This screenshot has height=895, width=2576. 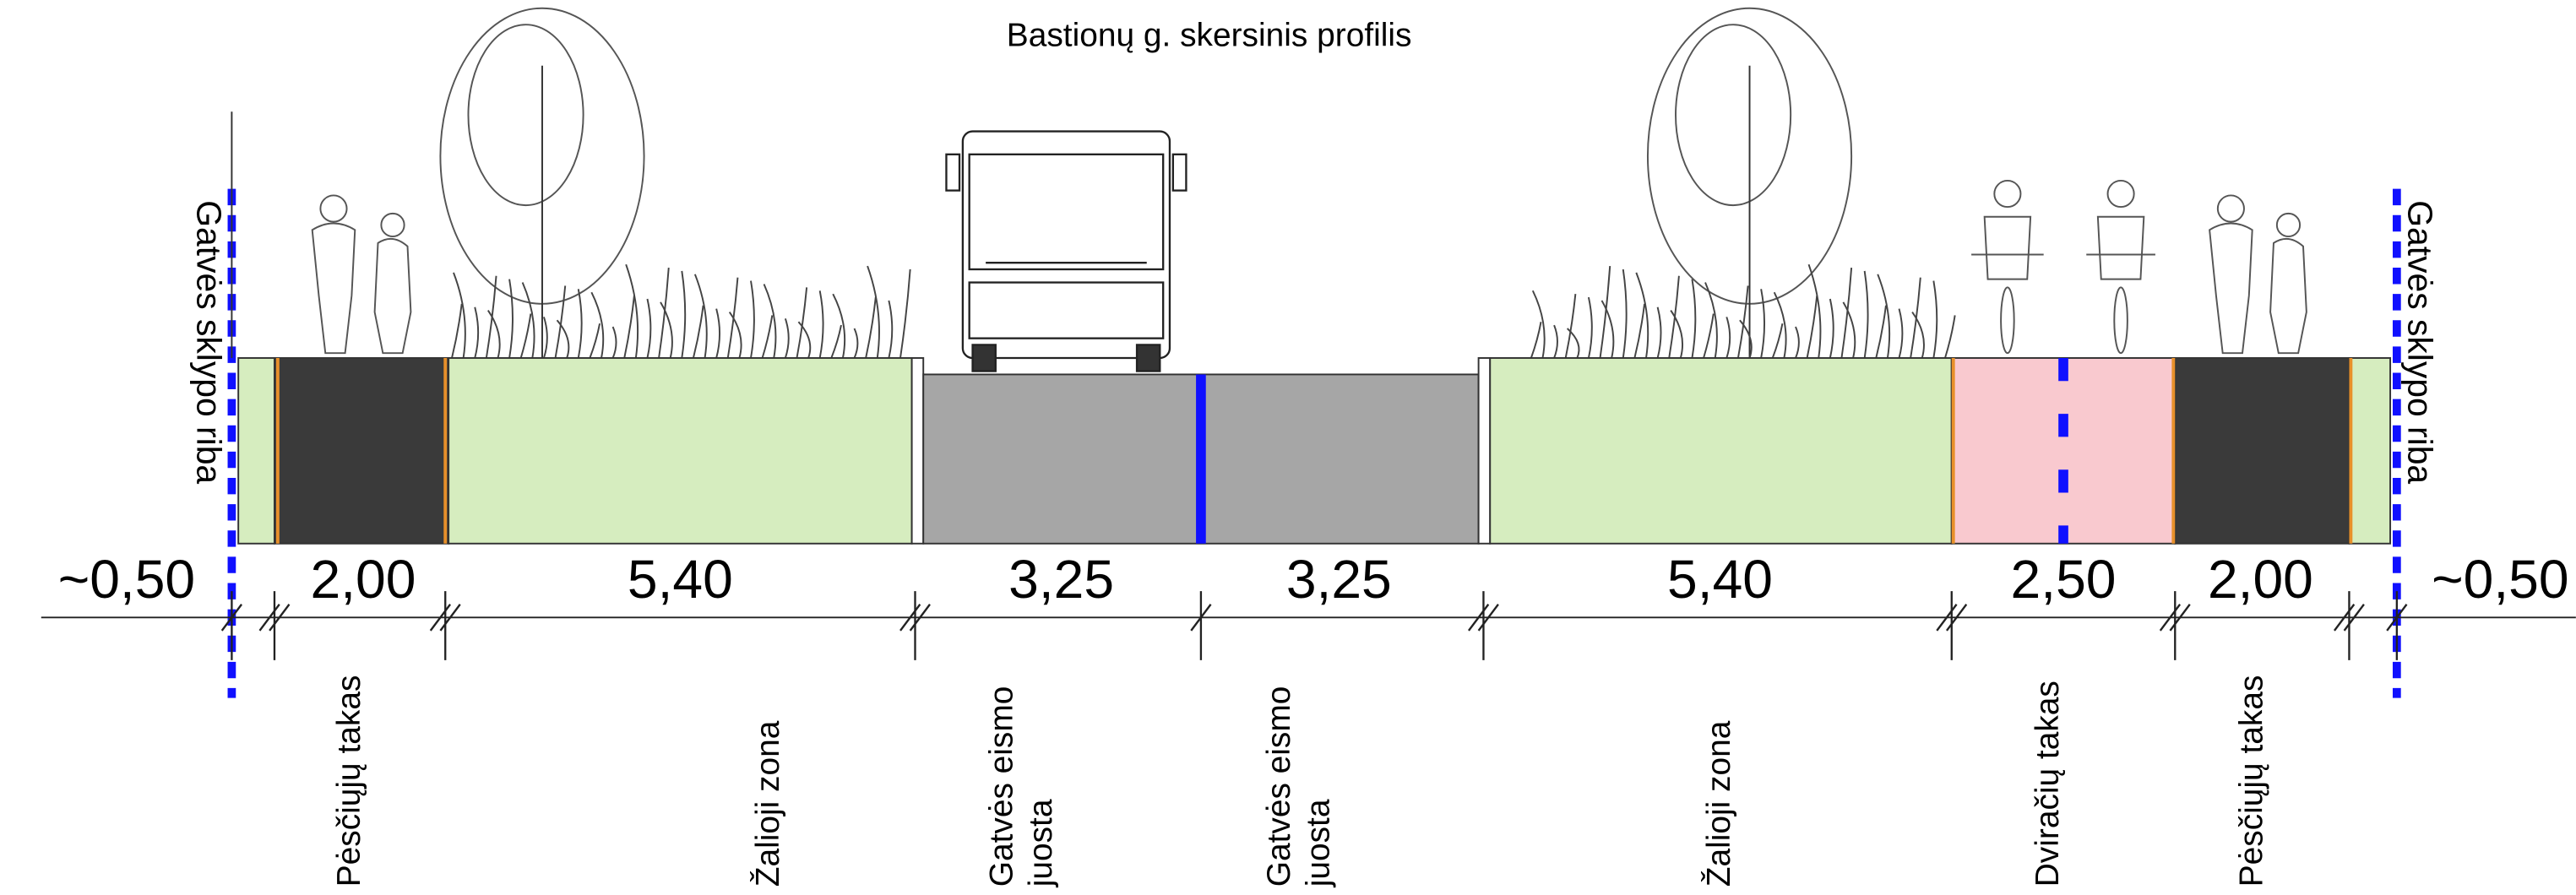 What do you see at coordinates (1066, 251) in the screenshot?
I see `bus` at bounding box center [1066, 251].